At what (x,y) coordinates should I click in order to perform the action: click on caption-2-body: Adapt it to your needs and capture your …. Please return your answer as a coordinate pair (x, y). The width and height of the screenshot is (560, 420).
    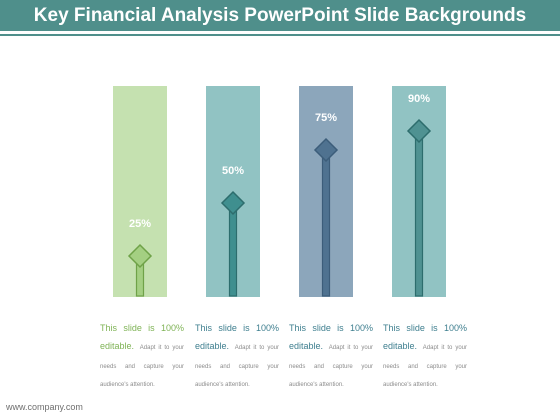
    Looking at the image, I should click on (237, 367).